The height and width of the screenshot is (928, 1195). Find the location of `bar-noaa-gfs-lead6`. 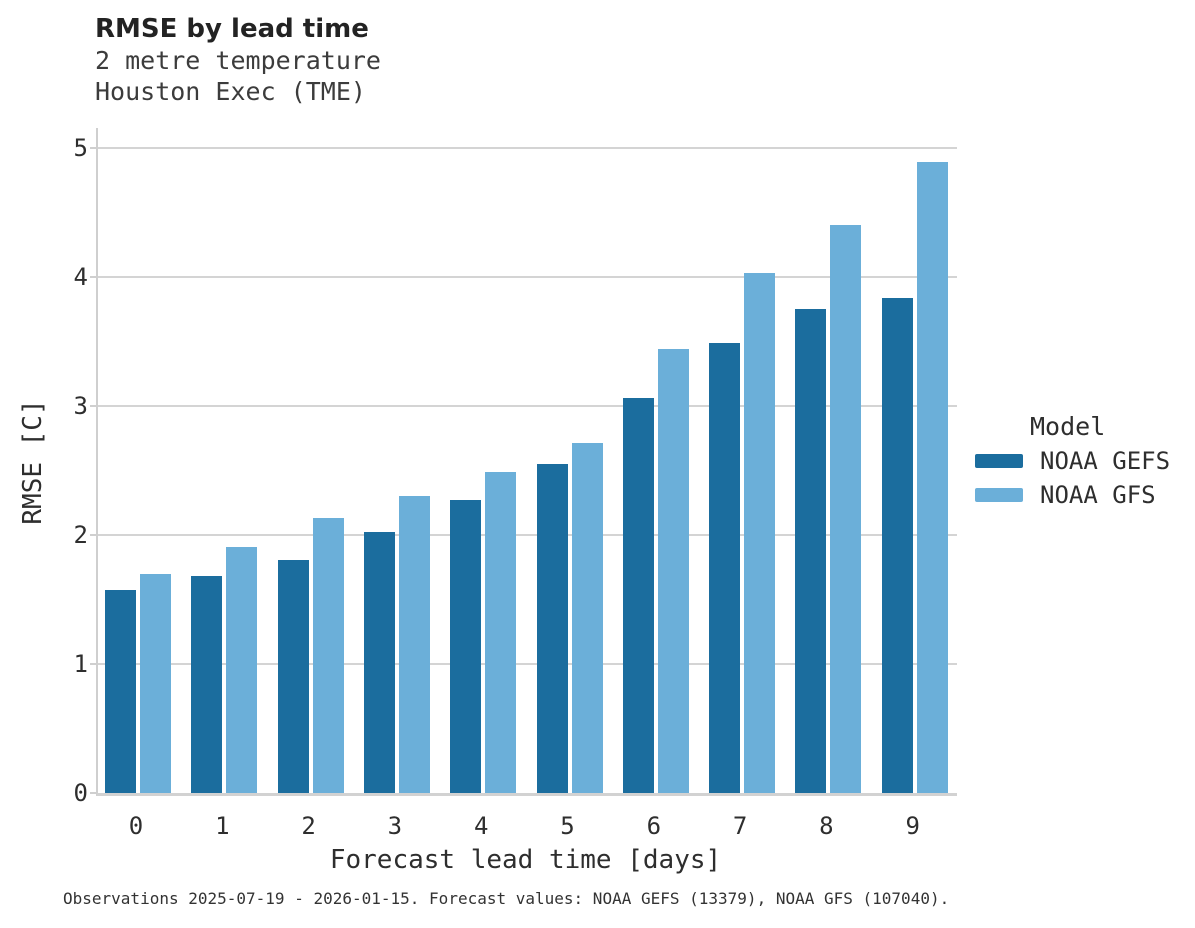

bar-noaa-gfs-lead6 is located at coordinates (673, 571).